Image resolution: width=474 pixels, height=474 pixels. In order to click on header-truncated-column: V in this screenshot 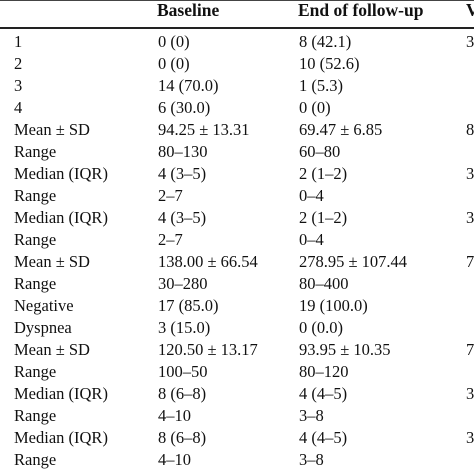, I will do `click(470, 10)`.